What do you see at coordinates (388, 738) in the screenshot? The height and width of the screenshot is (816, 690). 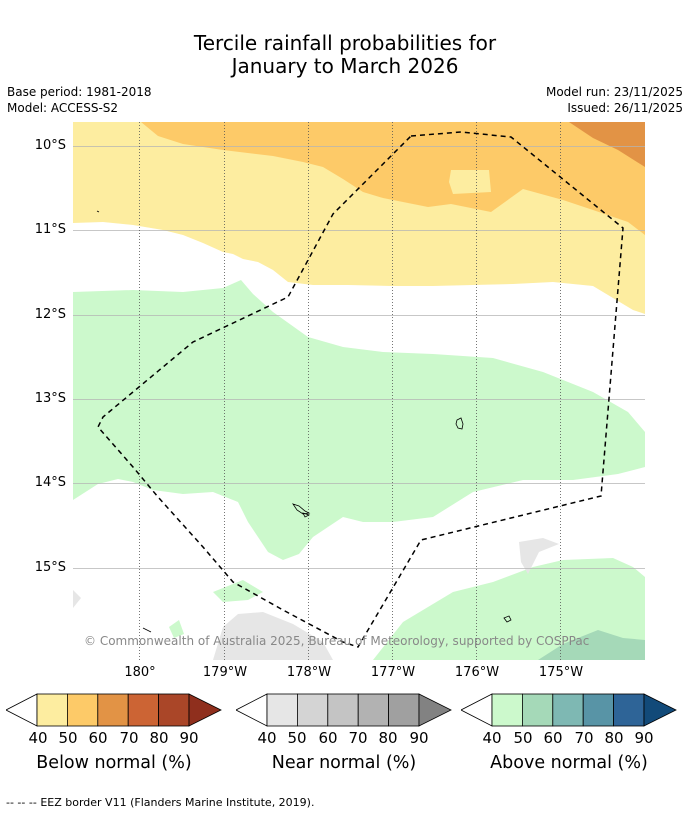 I see `tick-near-80: 80` at bounding box center [388, 738].